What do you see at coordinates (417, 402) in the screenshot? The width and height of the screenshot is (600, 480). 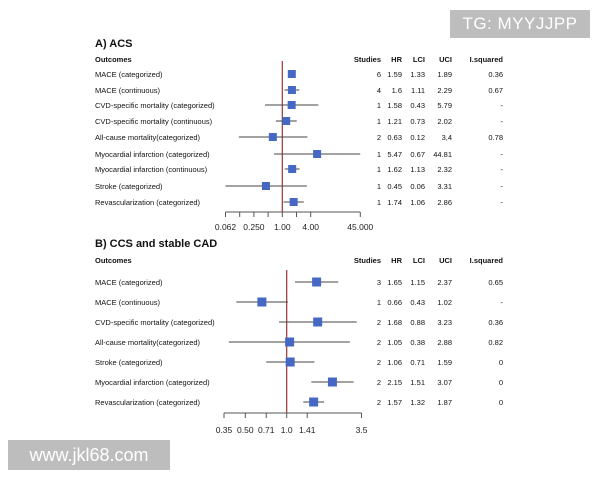 I see `cell-lci: 1.32` at bounding box center [417, 402].